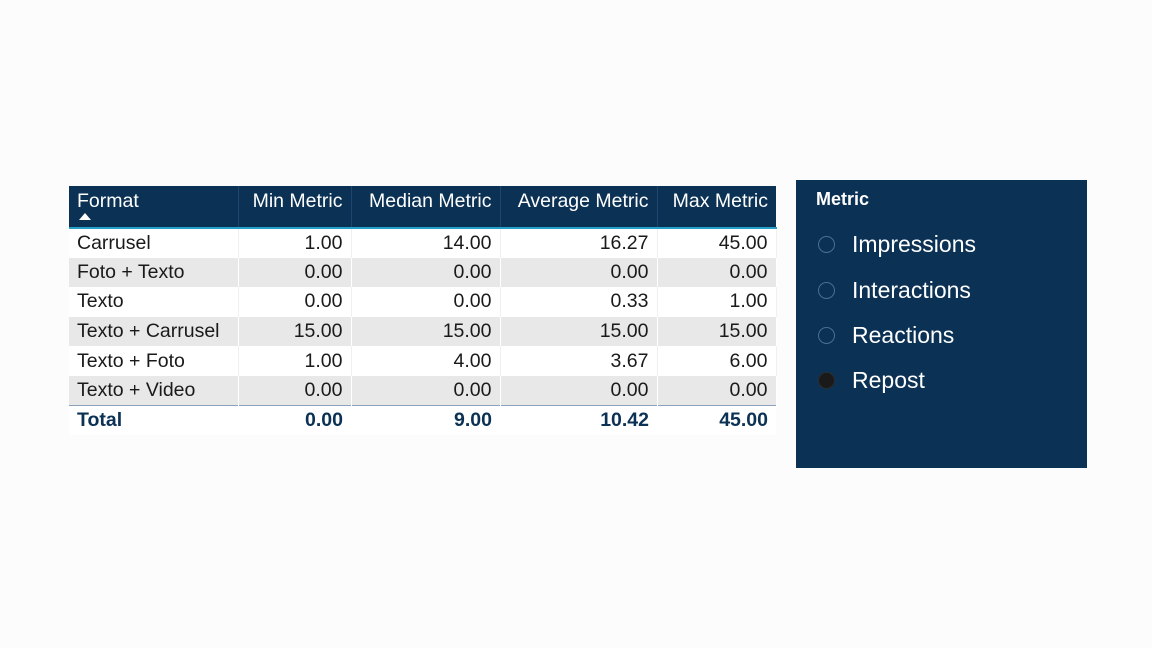 This screenshot has width=1152, height=648. I want to click on table-row: Foto + Texto 0.00 0.00 0.00 0.00, so click(423, 272).